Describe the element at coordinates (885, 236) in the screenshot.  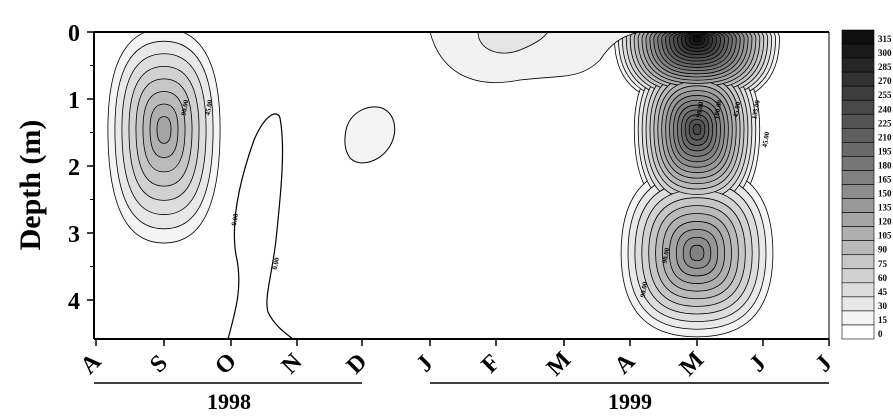
I see `colorbar-label: 105` at that location.